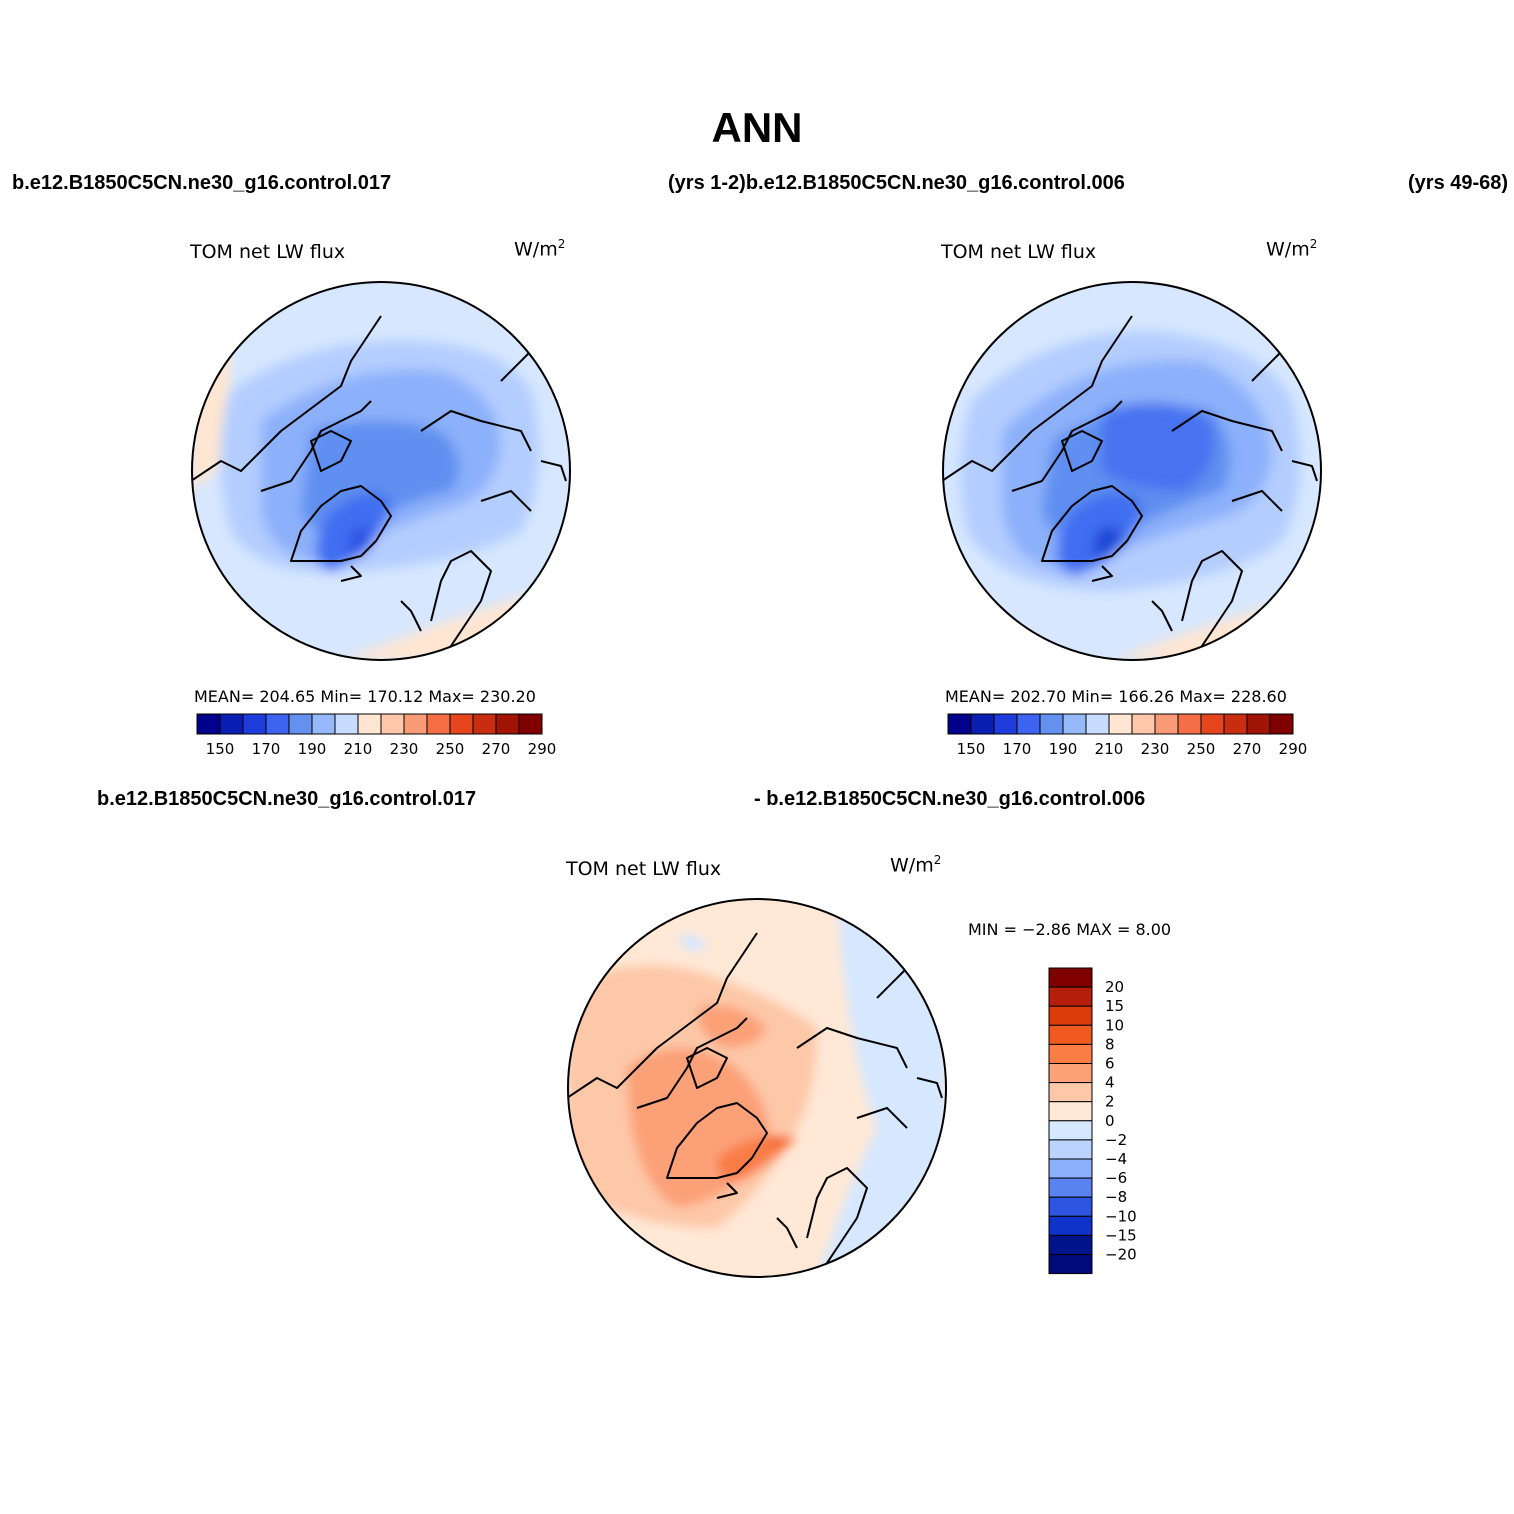  What do you see at coordinates (1116, 1178) in the screenshot?
I see `panel3-colorbar-tick-label: −6` at bounding box center [1116, 1178].